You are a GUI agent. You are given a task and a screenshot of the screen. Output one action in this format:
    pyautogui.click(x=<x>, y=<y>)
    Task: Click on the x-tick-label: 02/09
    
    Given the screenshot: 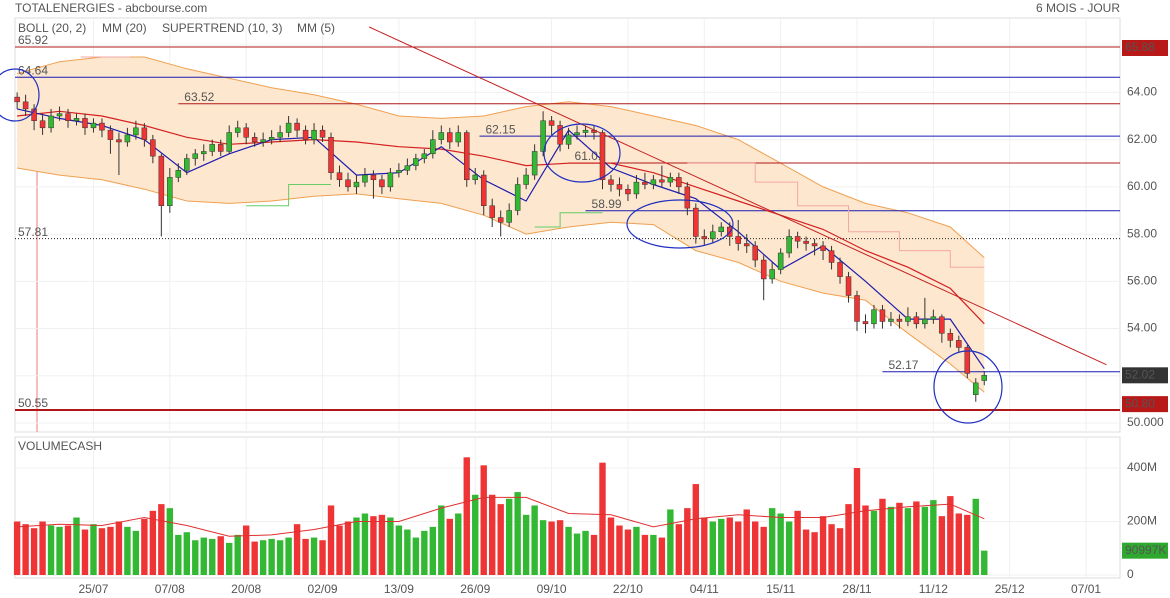 What is the action you would take?
    pyautogui.click(x=323, y=589)
    